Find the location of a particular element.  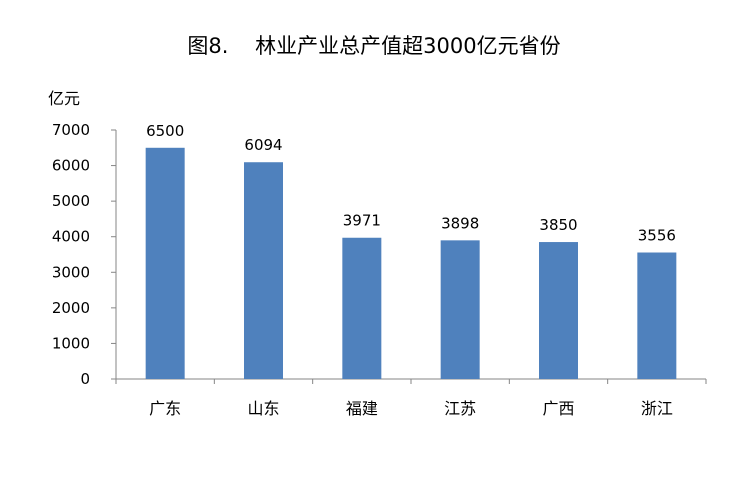

data-label: 6094 is located at coordinates (263, 145).